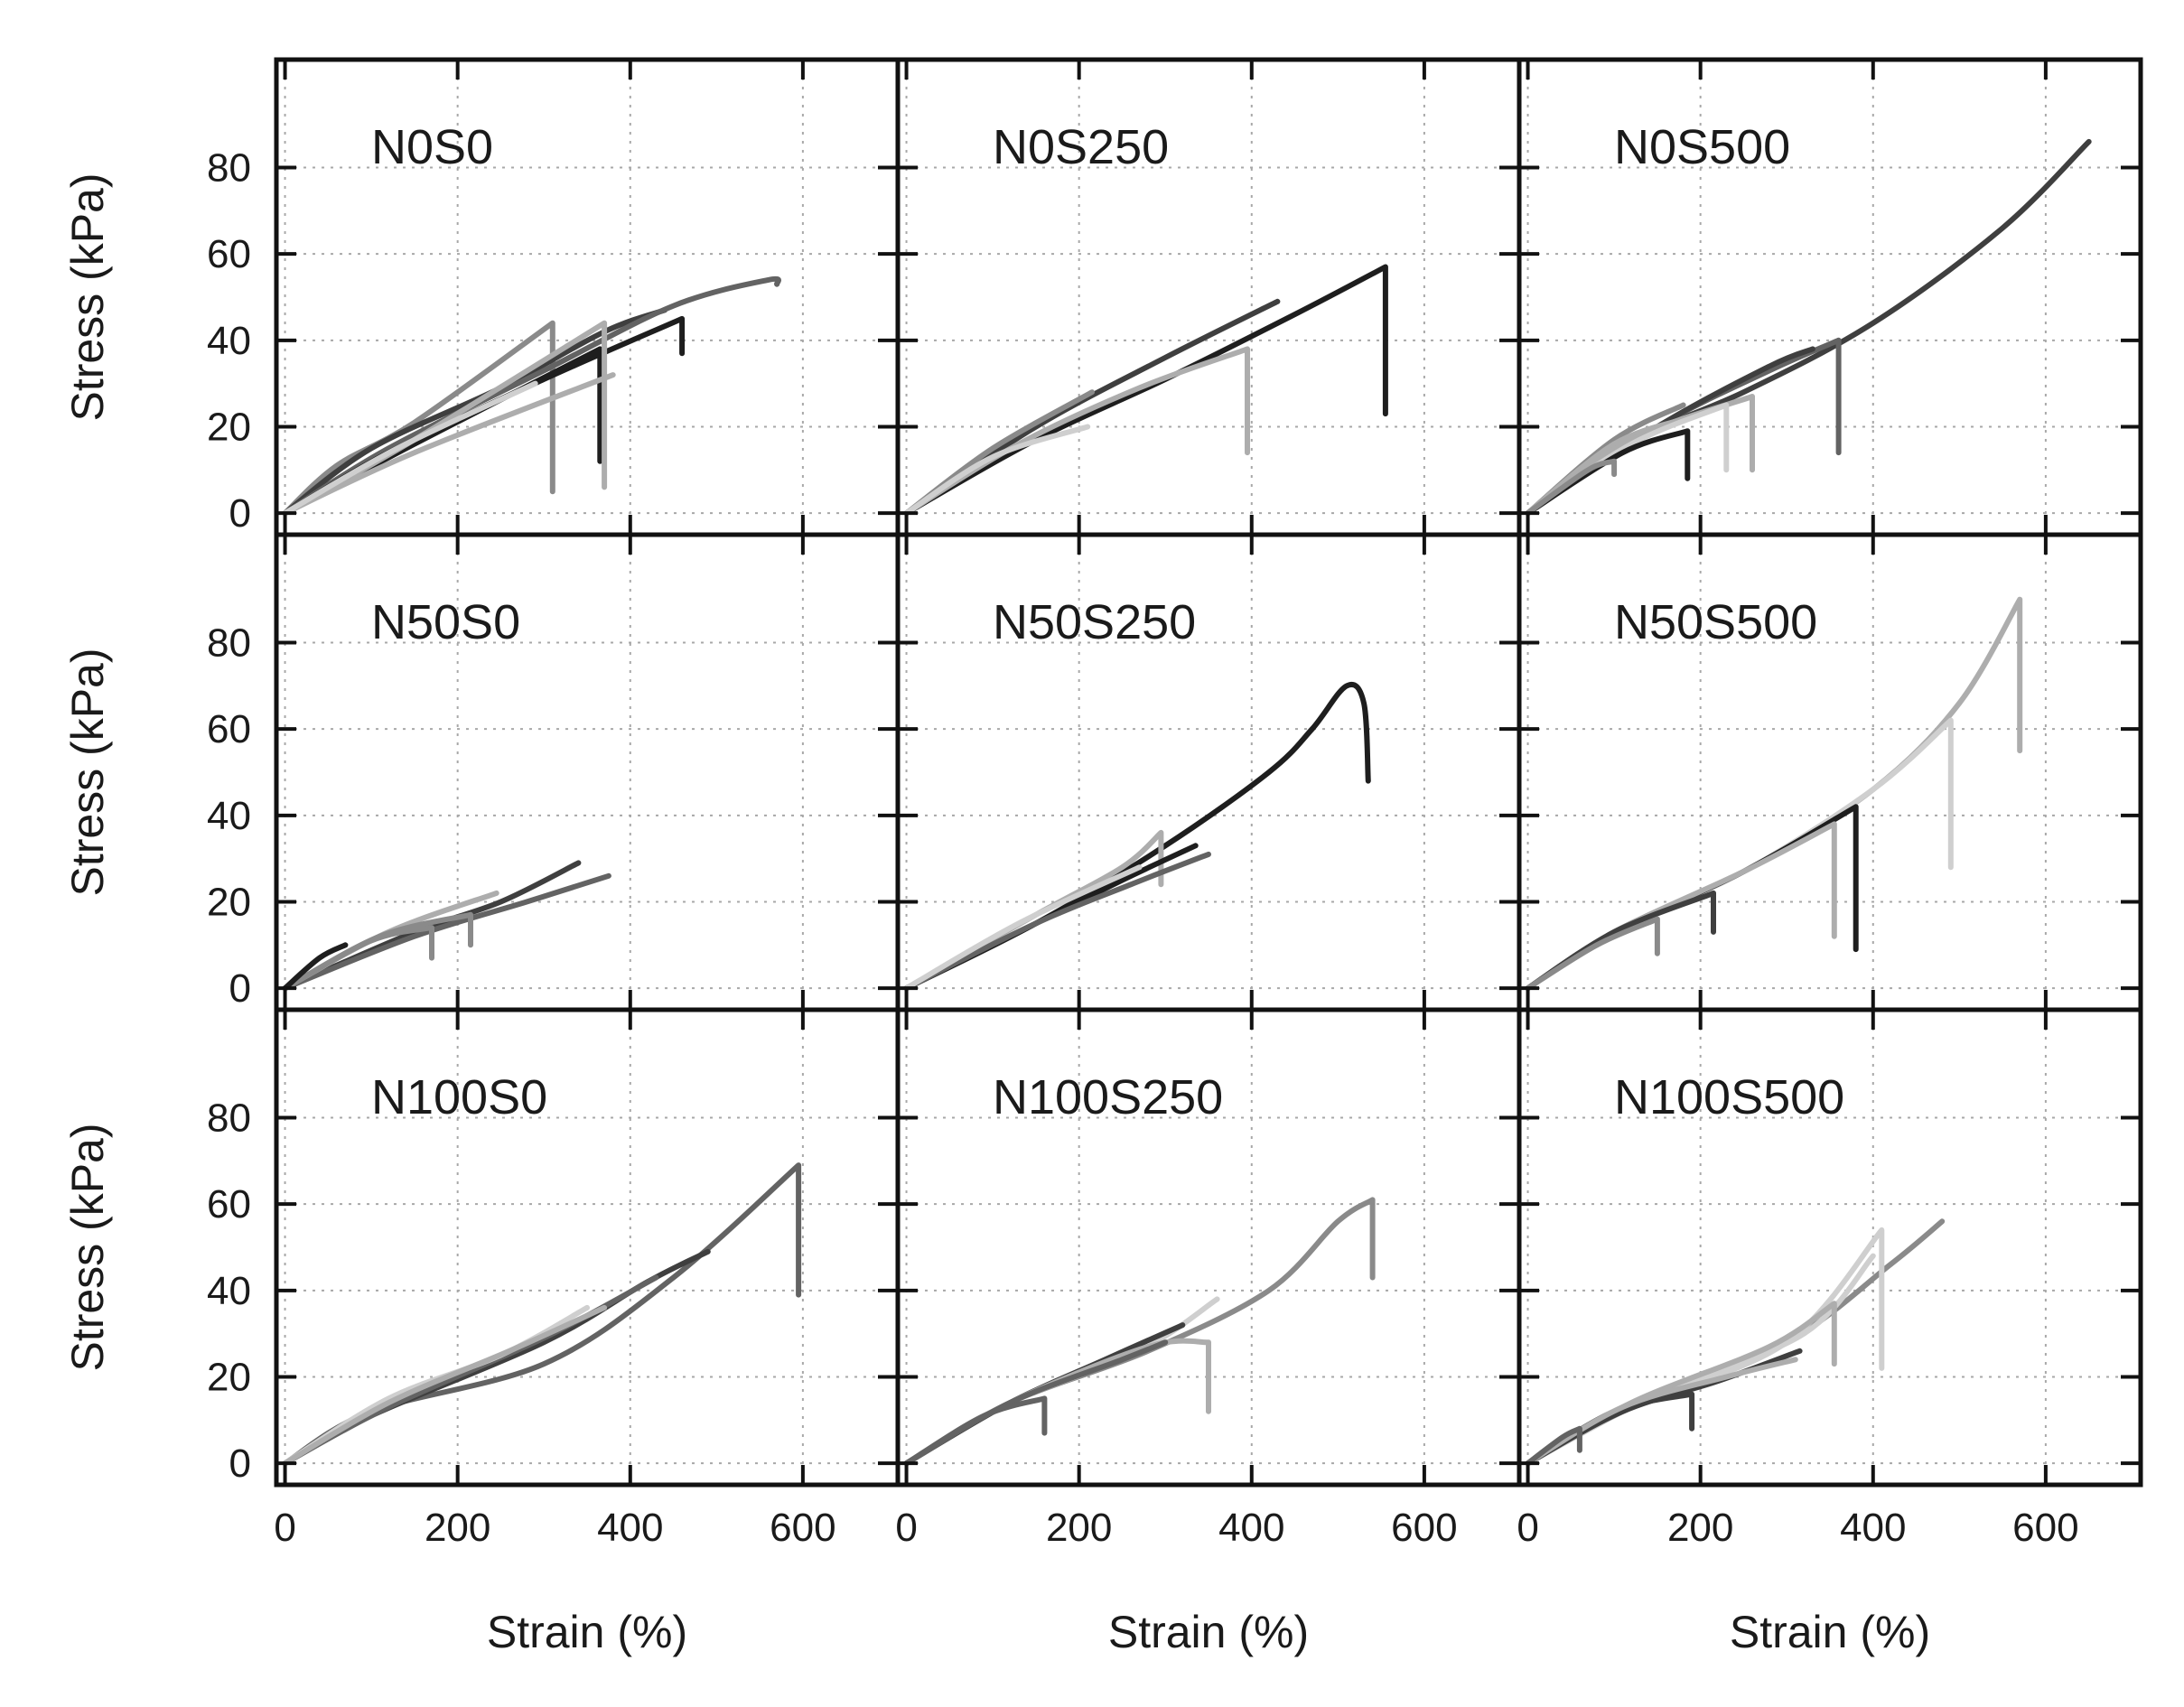 This screenshot has width=2184, height=1707. I want to click on panel-n100s500: N100S500 0 200 400 600 Strain (%), so click(1830, 1332).